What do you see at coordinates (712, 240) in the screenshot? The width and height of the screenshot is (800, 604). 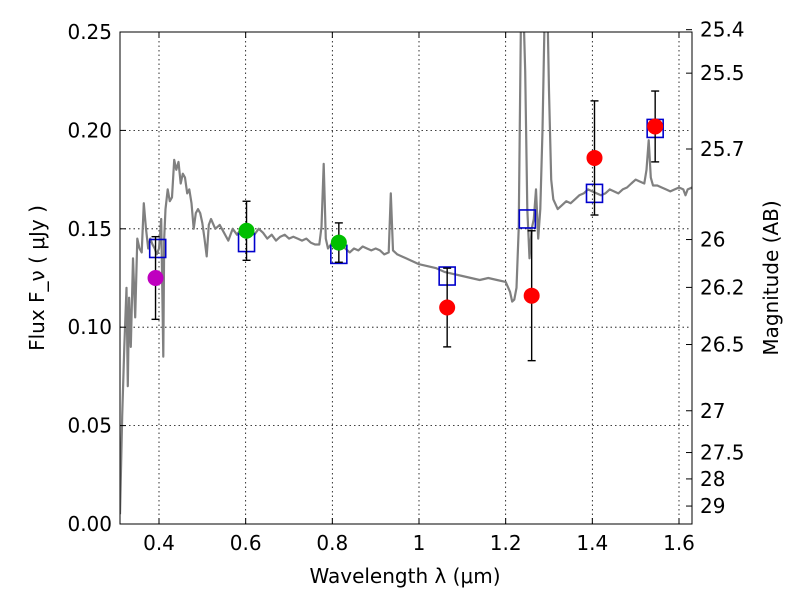 I see `y2-tick-label: 26` at bounding box center [712, 240].